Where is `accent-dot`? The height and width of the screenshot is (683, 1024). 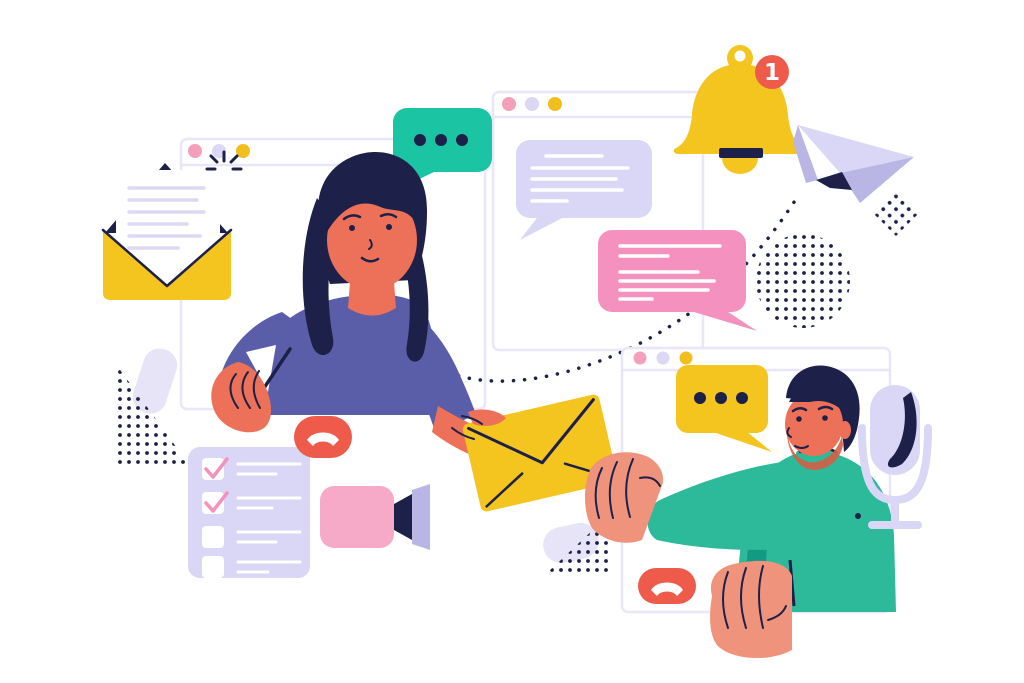
accent-dot is located at coordinates (858, 516).